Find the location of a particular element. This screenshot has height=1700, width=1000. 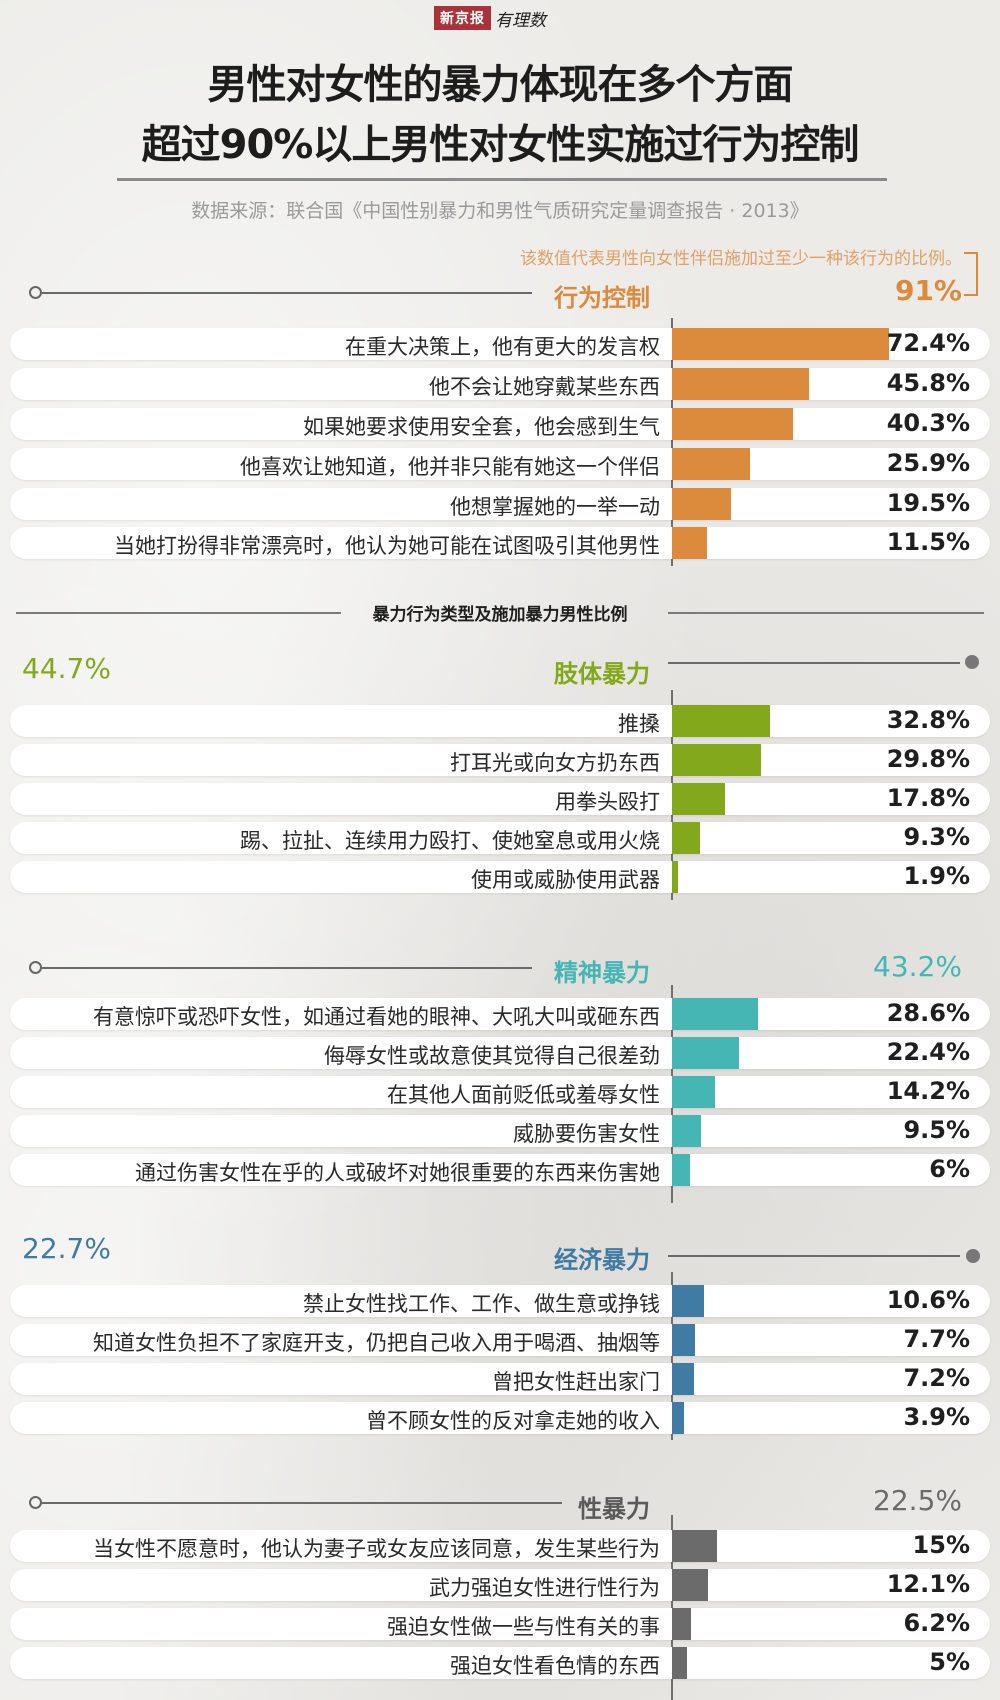

page-title-line1: 男性对女性的暴力体现在多个方面 is located at coordinates (500, 85).